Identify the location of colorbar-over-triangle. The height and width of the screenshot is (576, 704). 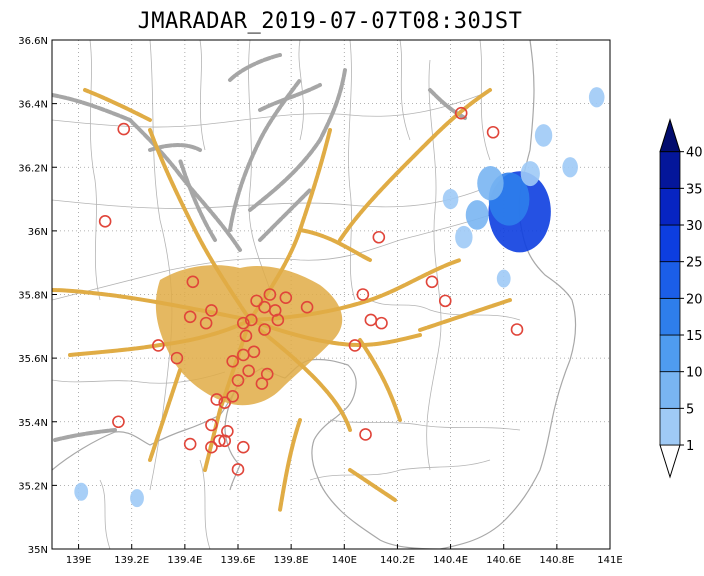
(670, 135).